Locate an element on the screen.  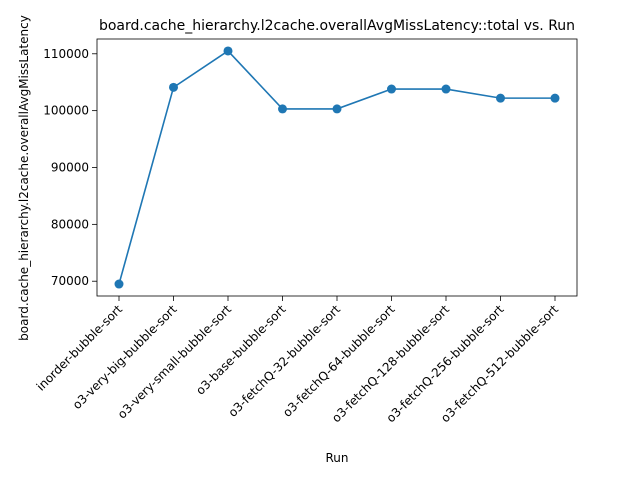
x-tick-label: o3-fetchQ-64-bubble-sort is located at coordinates (339, 361).